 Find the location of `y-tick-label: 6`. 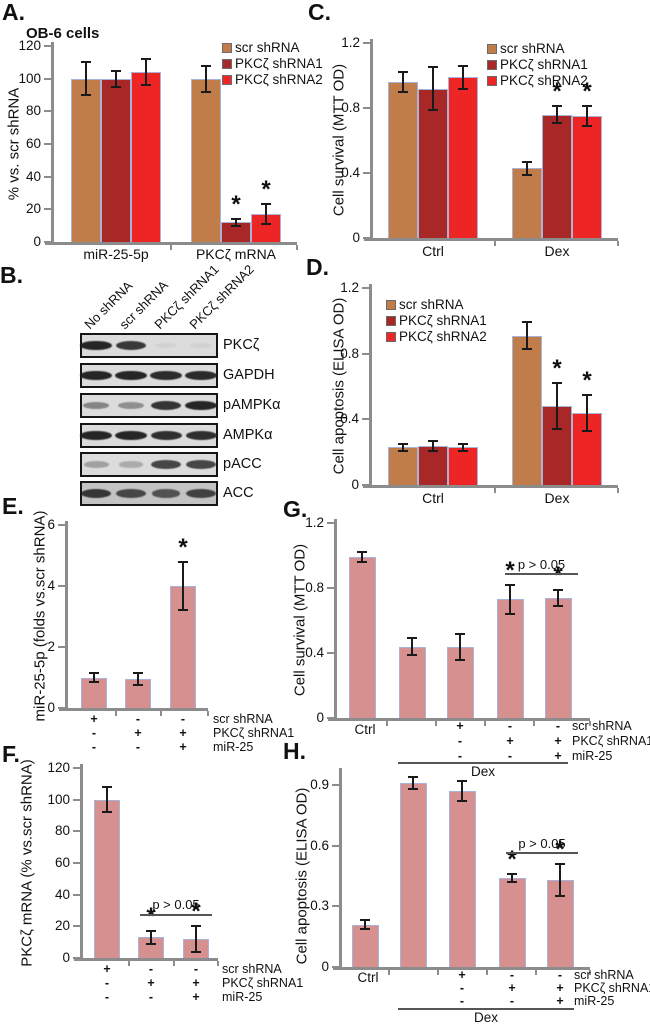

y-tick-label: 6 is located at coordinates (51, 524).